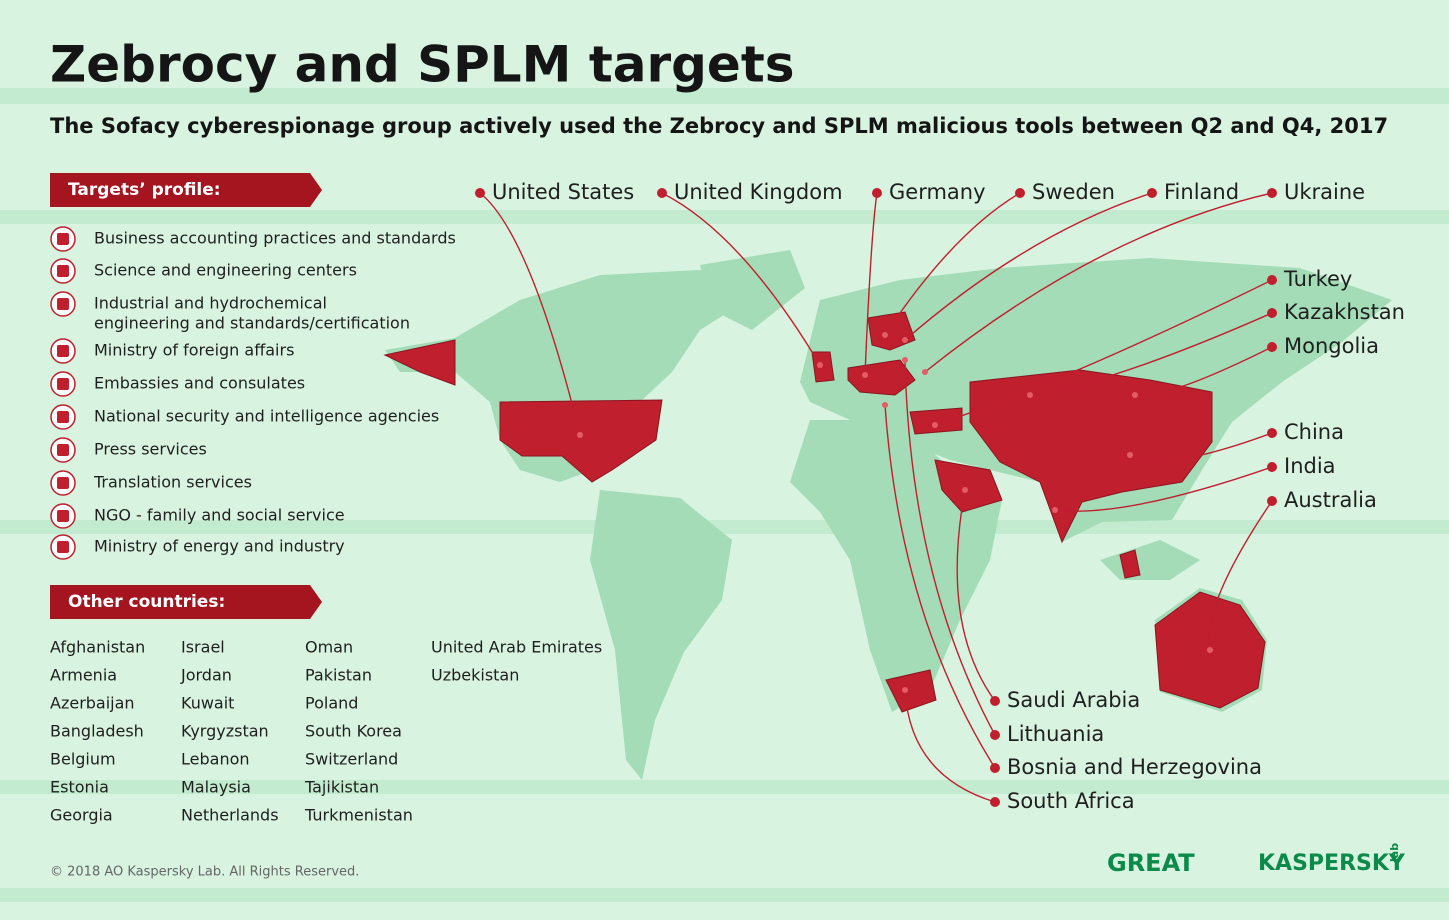 This screenshot has height=920, width=1449. What do you see at coordinates (516, 647) in the screenshot?
I see `country: United Arab Emirates` at bounding box center [516, 647].